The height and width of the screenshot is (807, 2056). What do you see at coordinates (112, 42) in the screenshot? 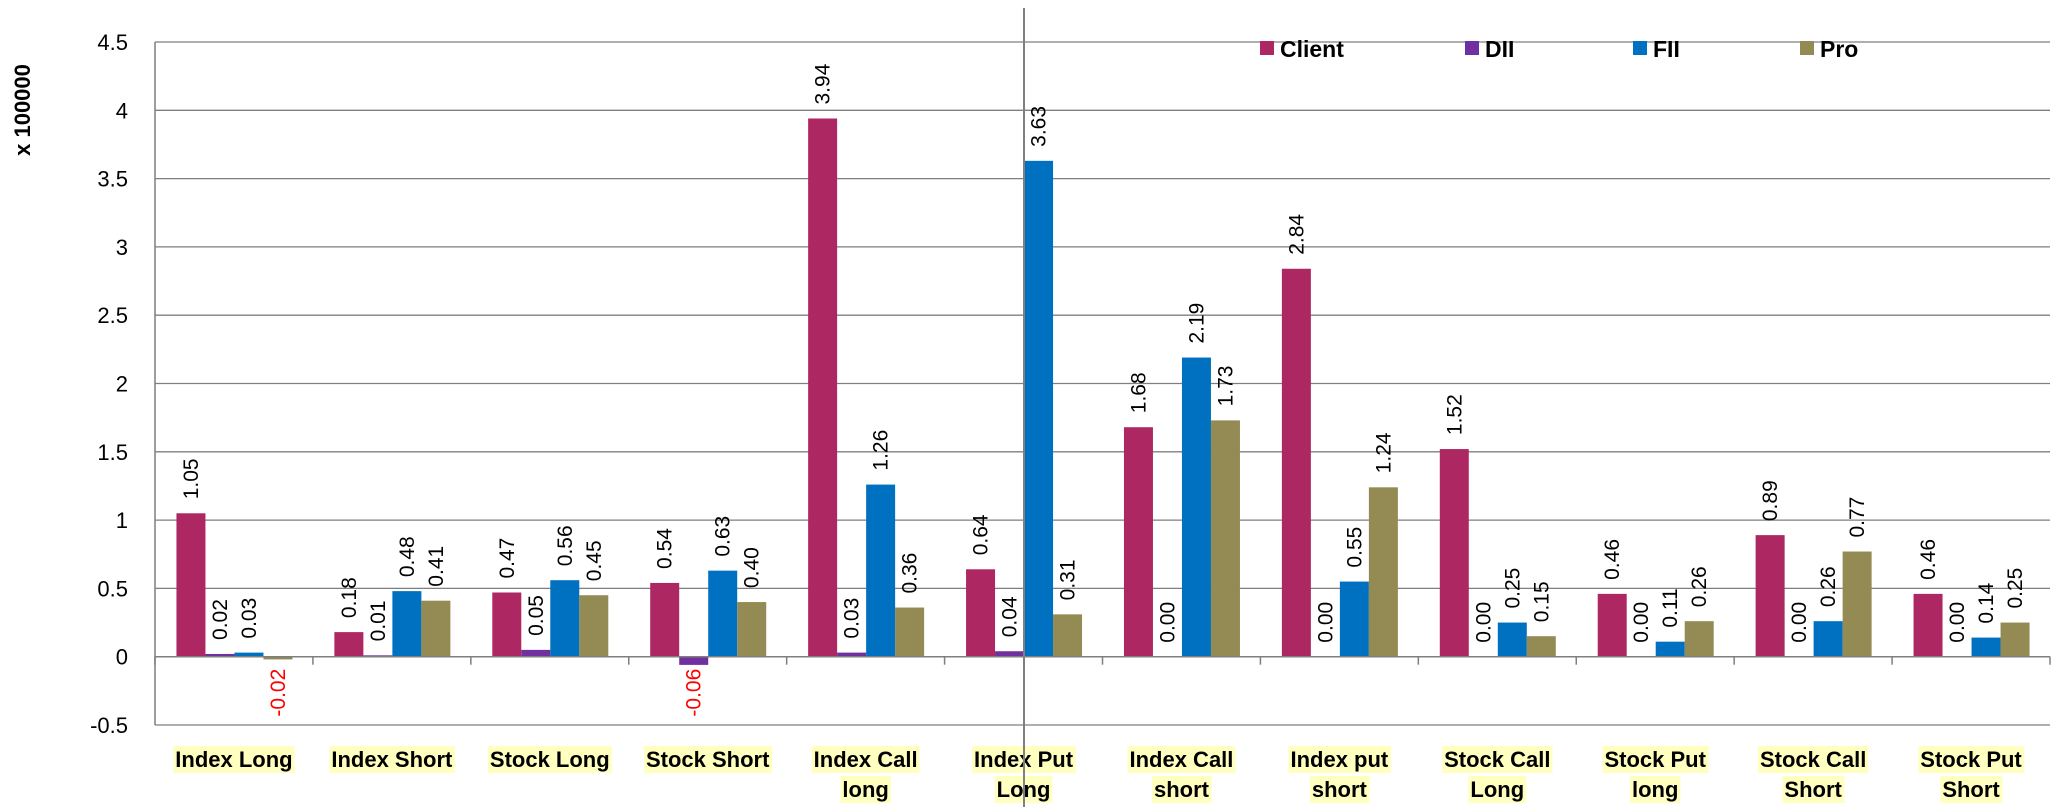
I see `y-tick-label: 4.5` at bounding box center [112, 42].